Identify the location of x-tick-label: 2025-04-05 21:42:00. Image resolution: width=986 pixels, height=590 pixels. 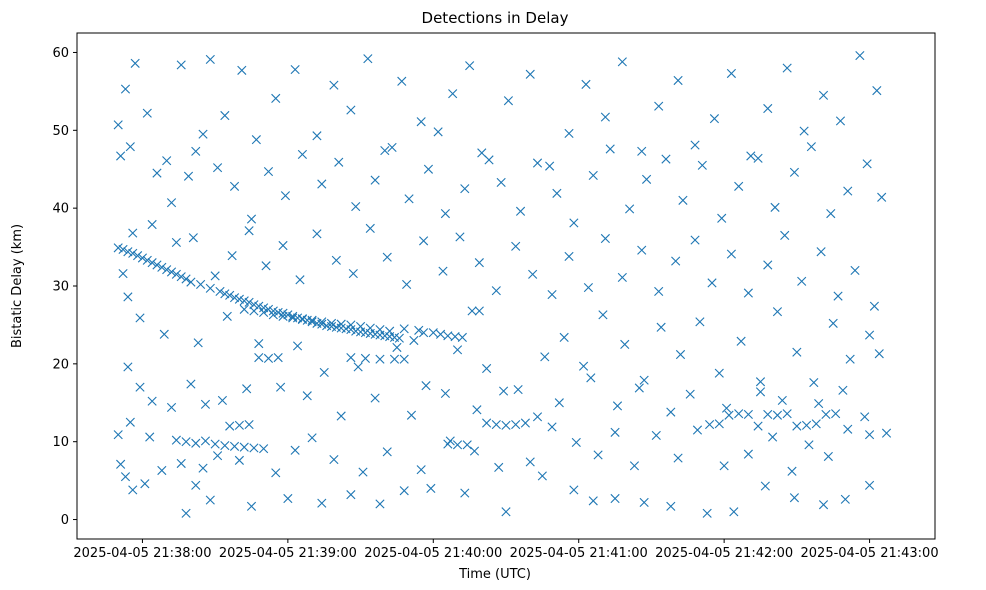
(724, 553).